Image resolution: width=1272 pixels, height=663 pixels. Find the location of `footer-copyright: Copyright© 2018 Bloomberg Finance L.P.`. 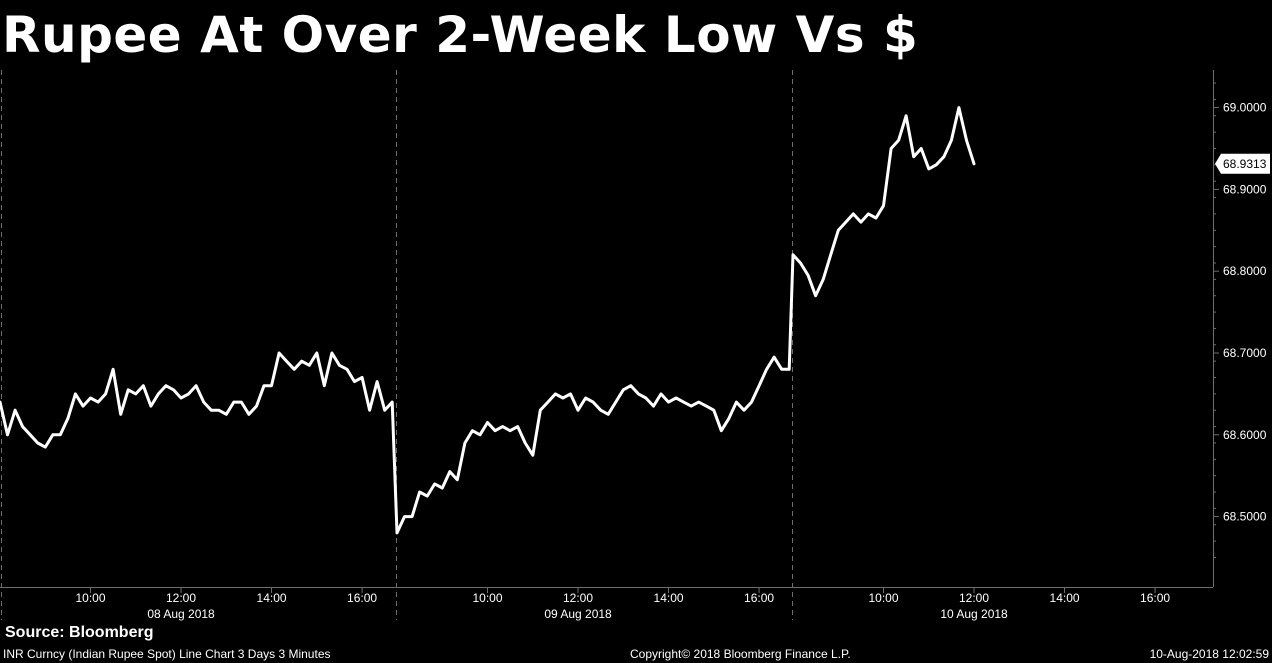

footer-copyright: Copyright© 2018 Bloomberg Finance L.P. is located at coordinates (740, 654).